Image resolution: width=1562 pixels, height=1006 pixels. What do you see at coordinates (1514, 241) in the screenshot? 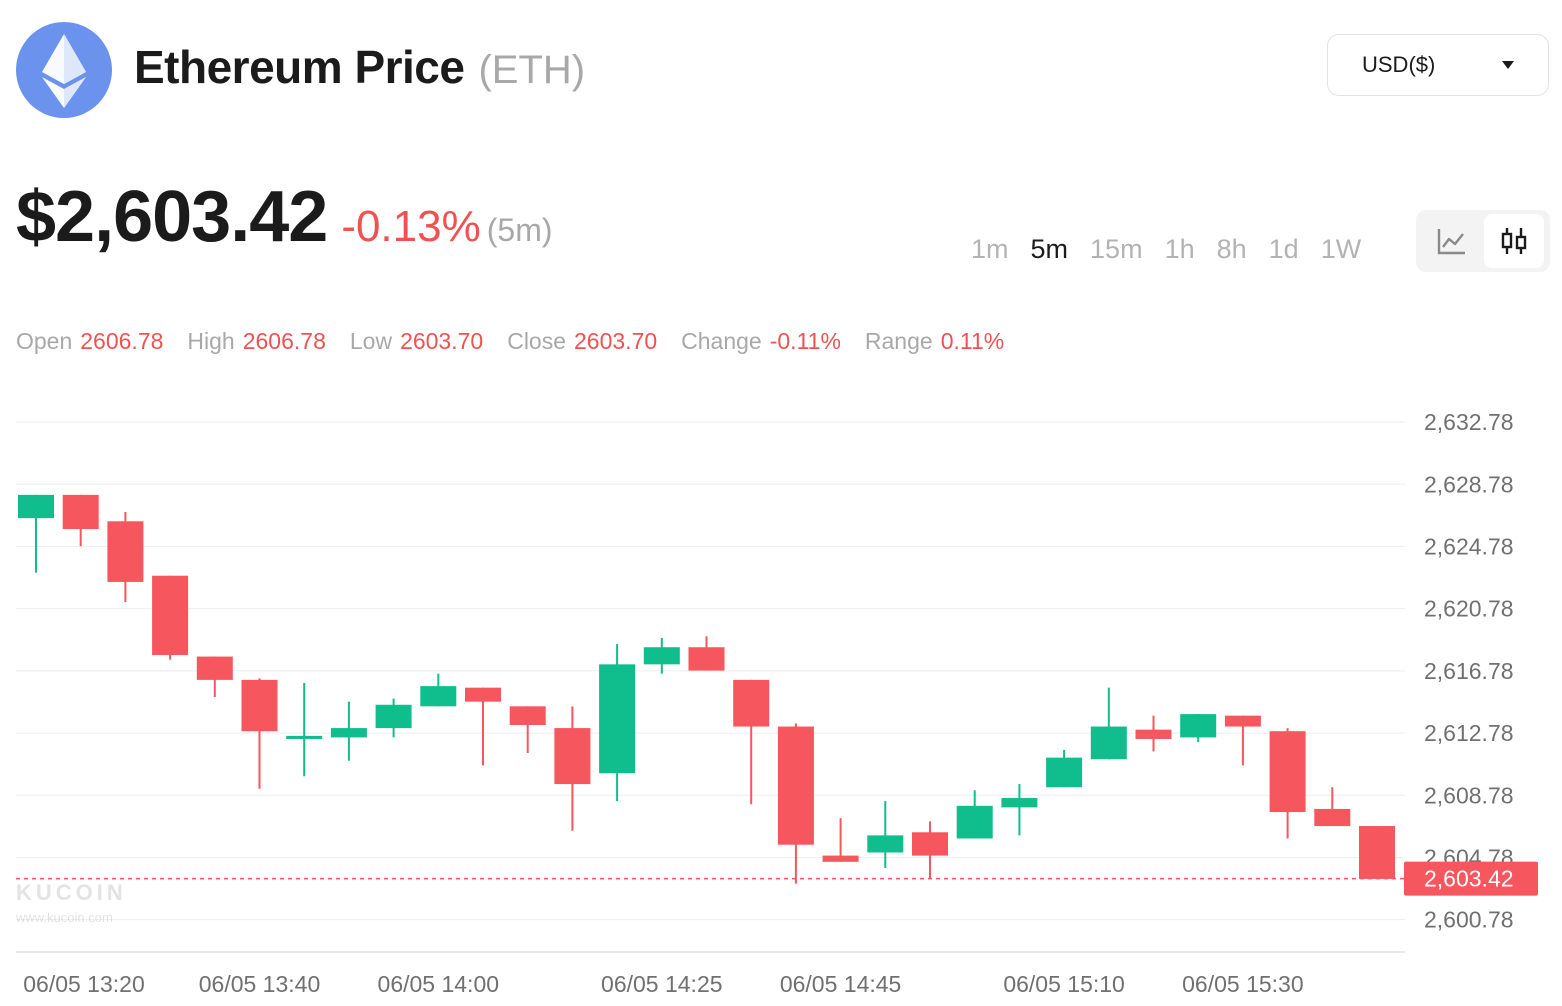
I see `candlestick-button` at bounding box center [1514, 241].